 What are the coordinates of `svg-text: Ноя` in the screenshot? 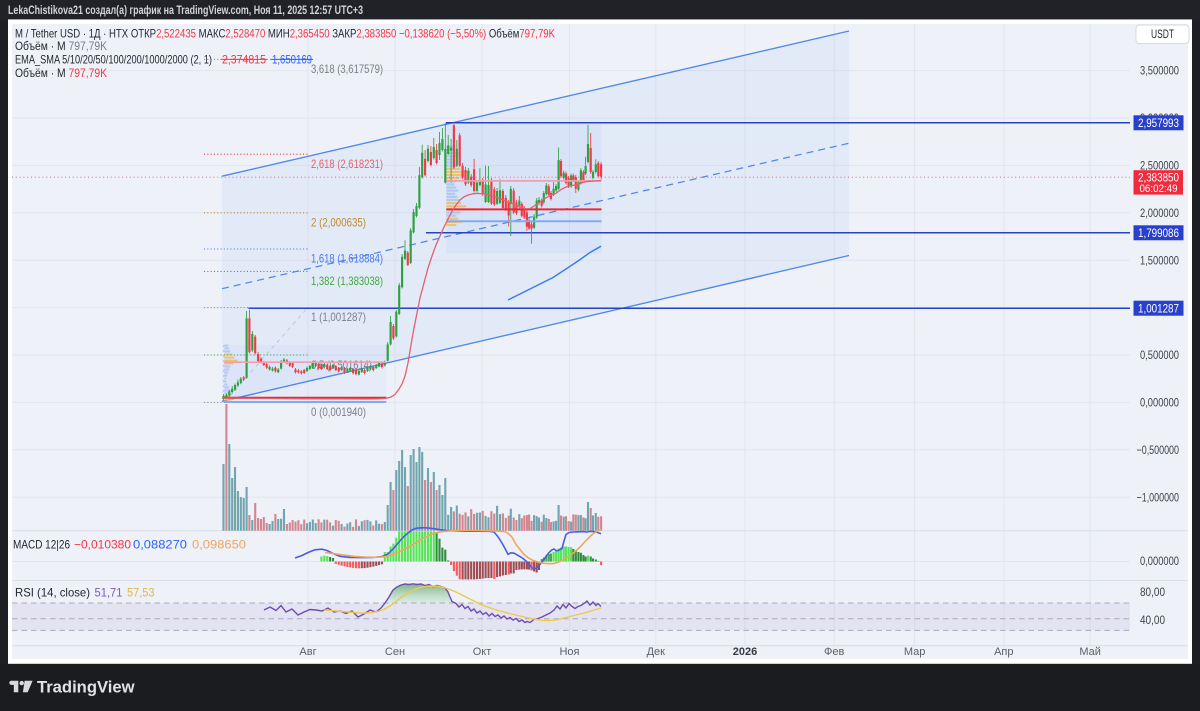 It's located at (569, 652).